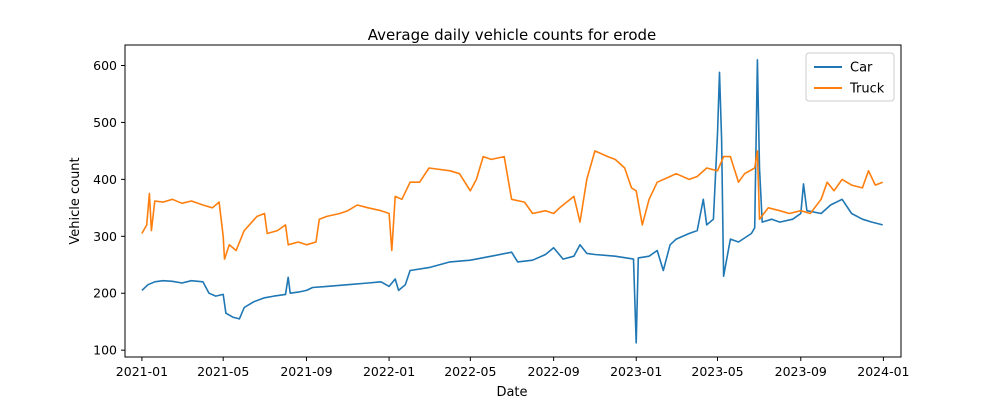 The height and width of the screenshot is (400, 1000). Describe the element at coordinates (105, 122) in the screenshot. I see `y-tick-label: 500` at that location.